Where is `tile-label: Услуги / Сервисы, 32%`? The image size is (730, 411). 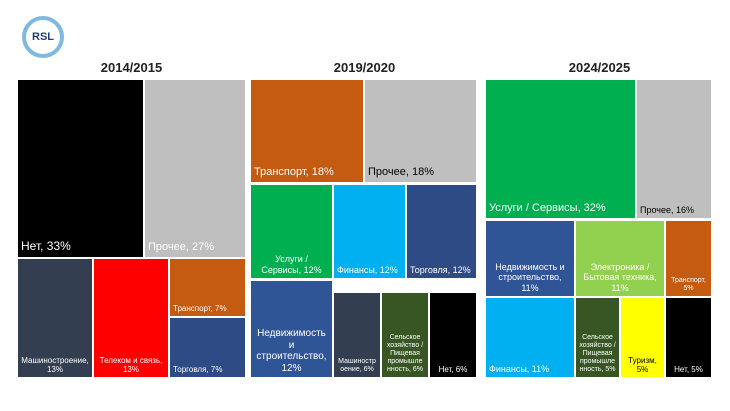
tile-label: Услуги / Сервисы, 32% is located at coordinates (547, 208).